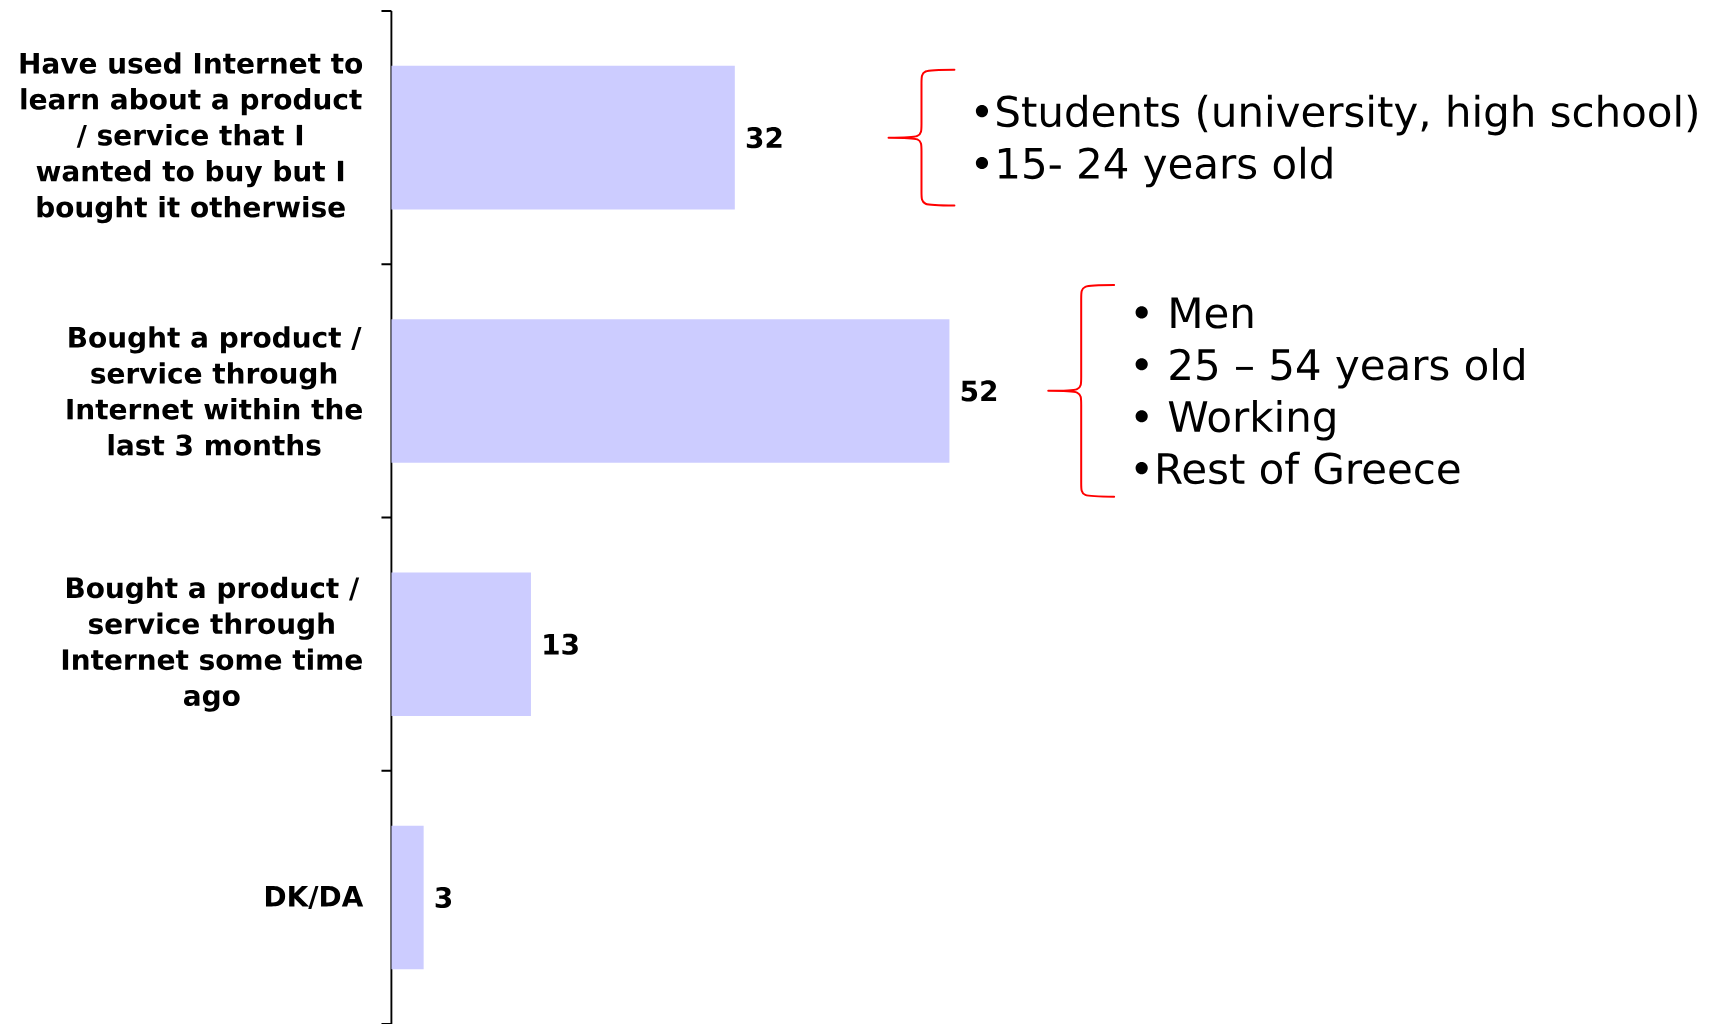 The width and height of the screenshot is (1719, 1024). I want to click on data-label: 13, so click(561, 644).